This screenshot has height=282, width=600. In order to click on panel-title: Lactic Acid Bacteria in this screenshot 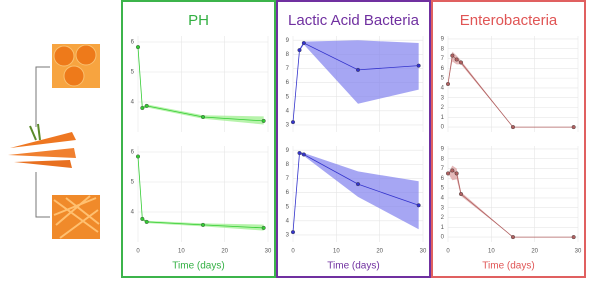, I will do `click(354, 20)`.